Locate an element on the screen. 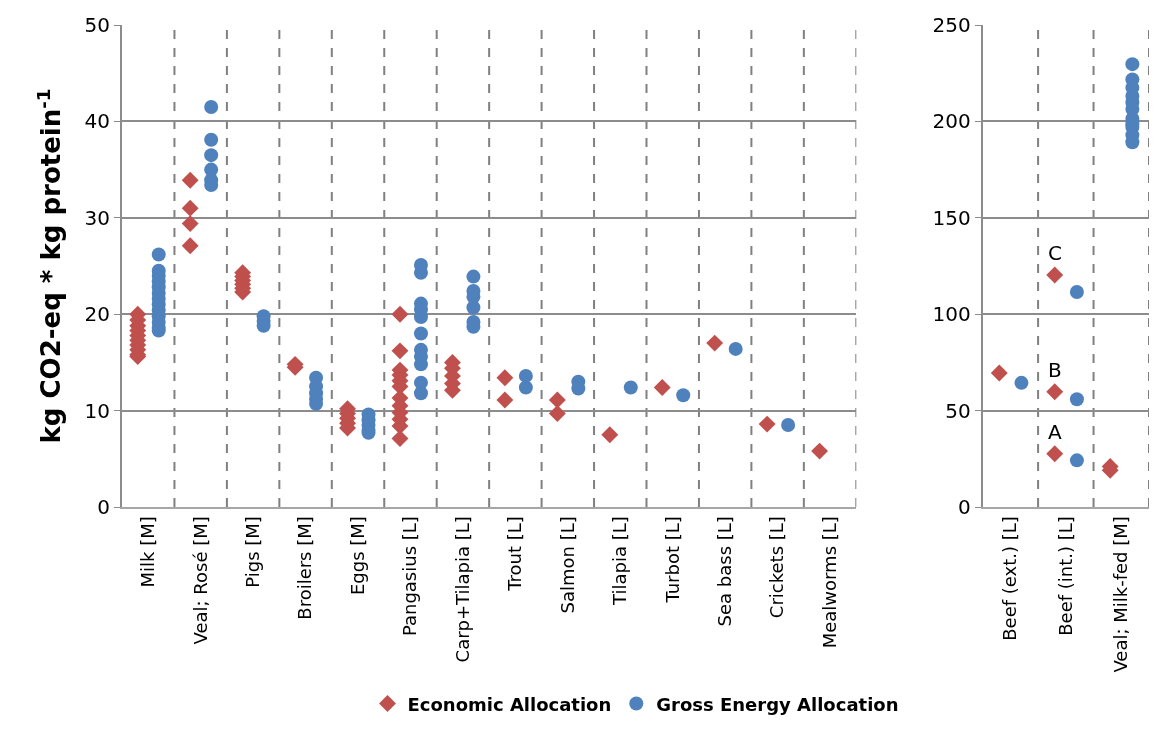  x-tick-label: Crickets [L] is located at coordinates (777, 567).